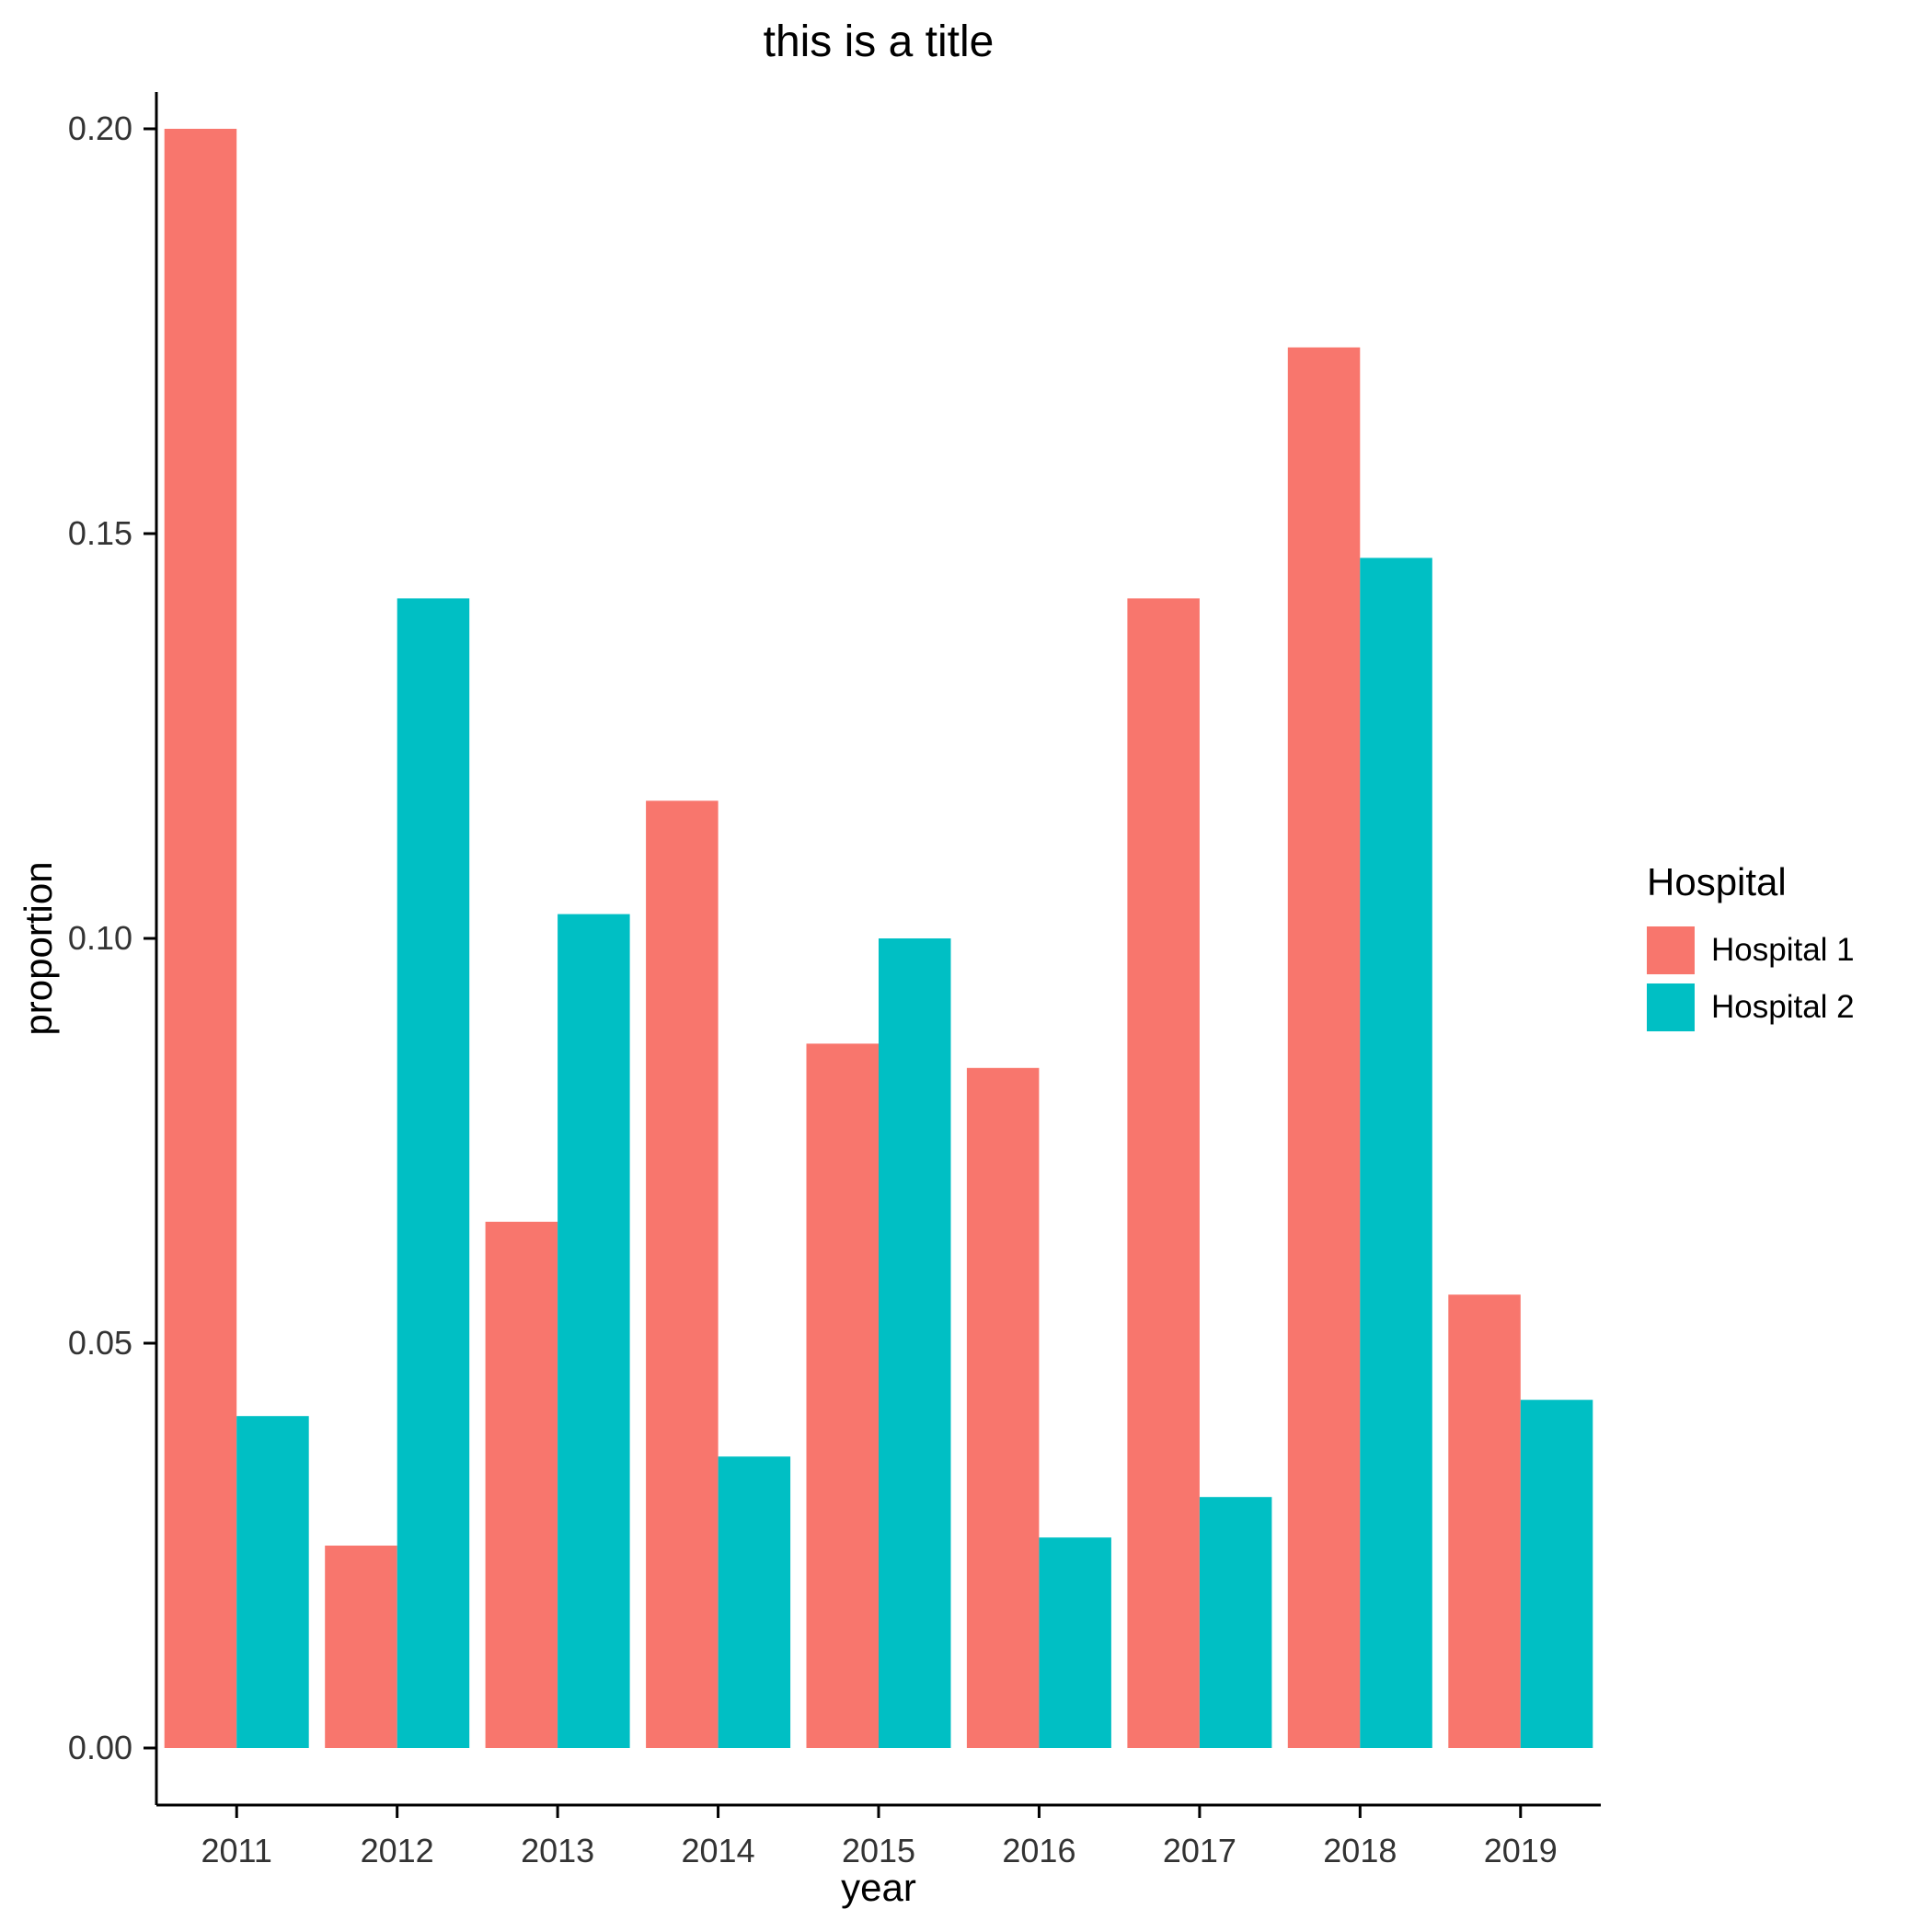  I want to click on legend-item-hospital-2: Hospital 2, so click(1751, 1007).